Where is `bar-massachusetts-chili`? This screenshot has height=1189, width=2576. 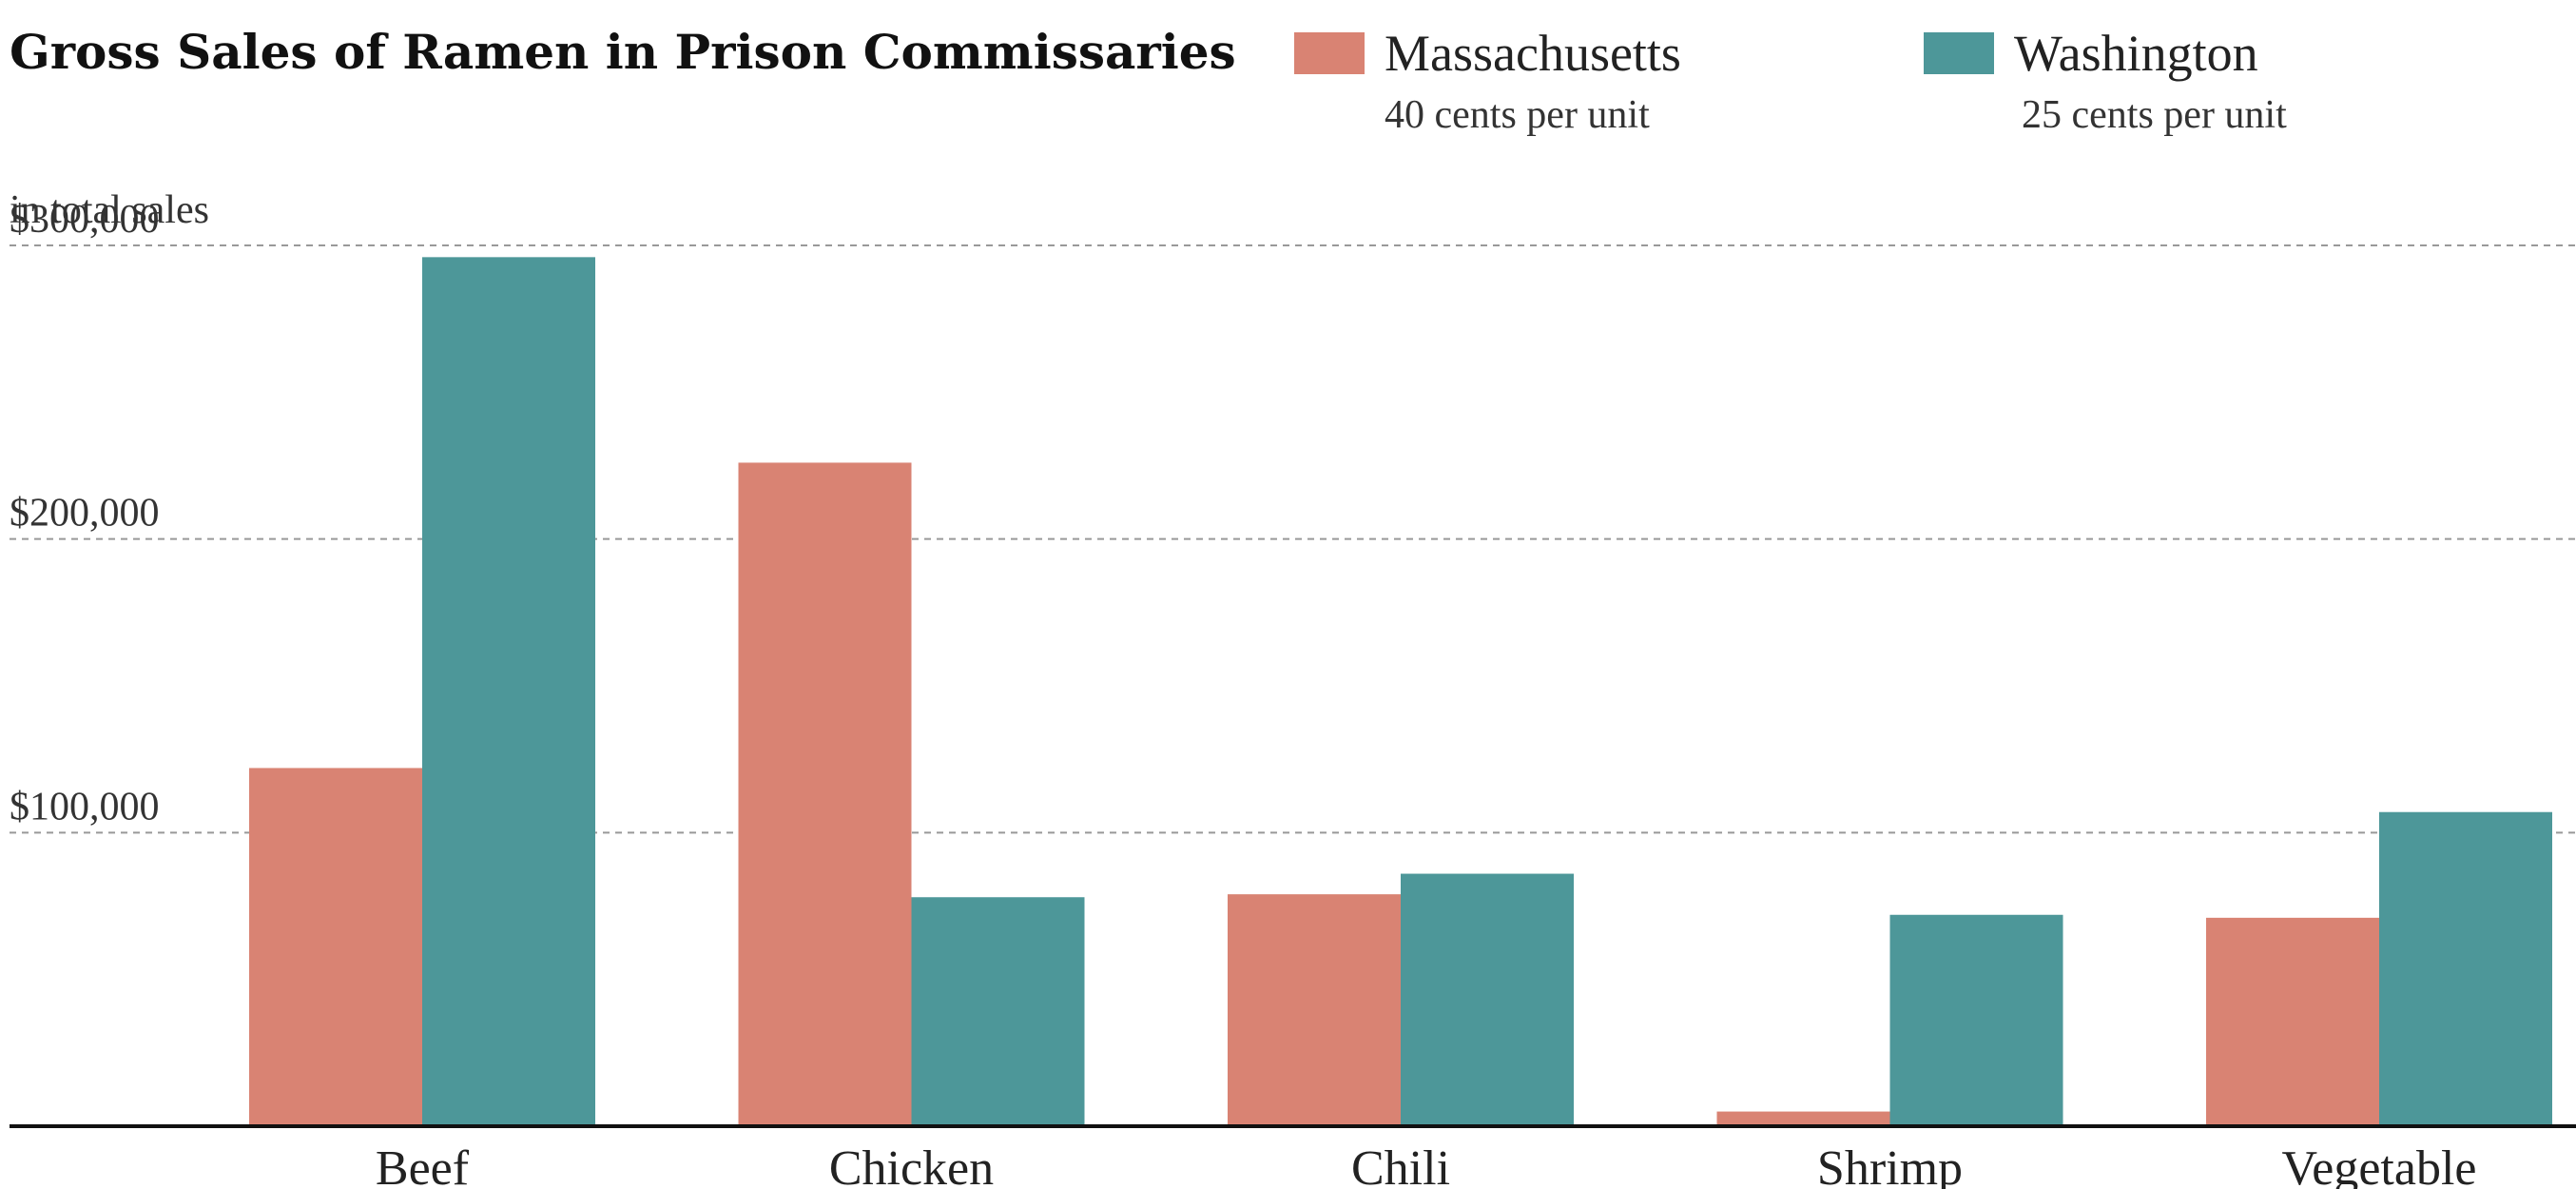 bar-massachusetts-chili is located at coordinates (1314, 1010).